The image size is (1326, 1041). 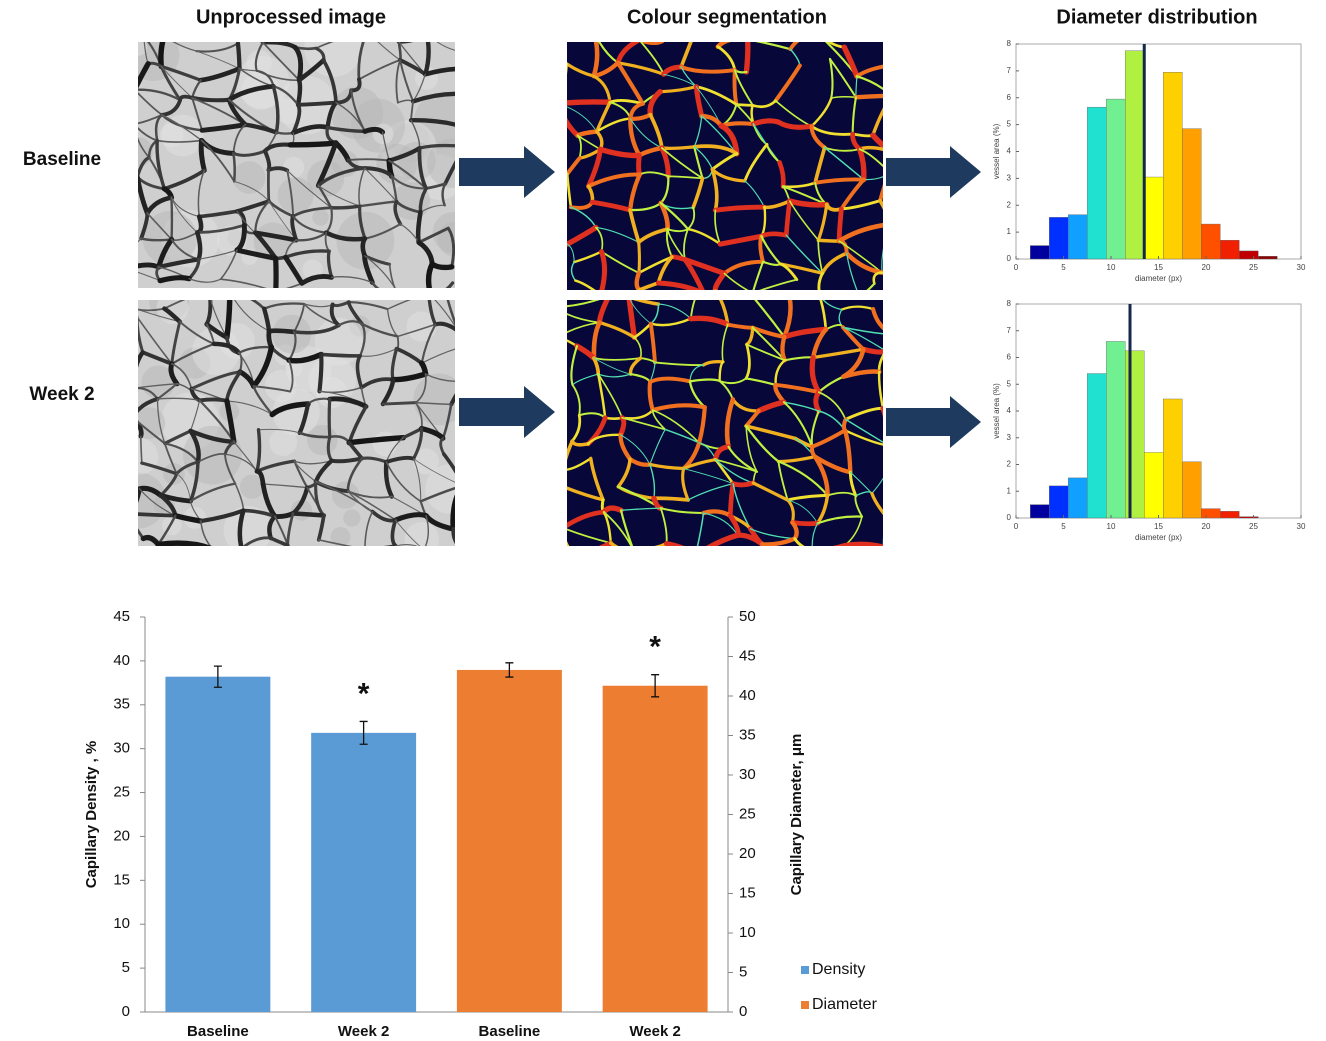 What do you see at coordinates (720, 297) in the screenshot?
I see `arrows` at bounding box center [720, 297].